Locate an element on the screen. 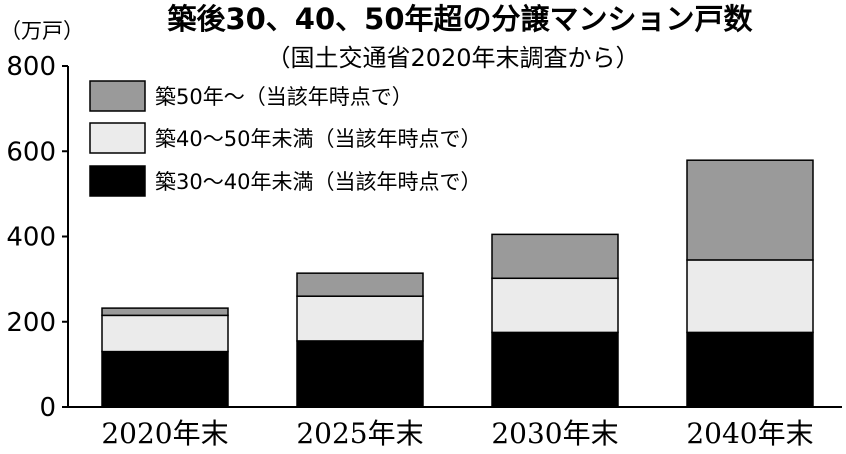 This screenshot has height=454, width=846. legend-label: 築30〜40年未満（当該年時点で） is located at coordinates (318, 182).